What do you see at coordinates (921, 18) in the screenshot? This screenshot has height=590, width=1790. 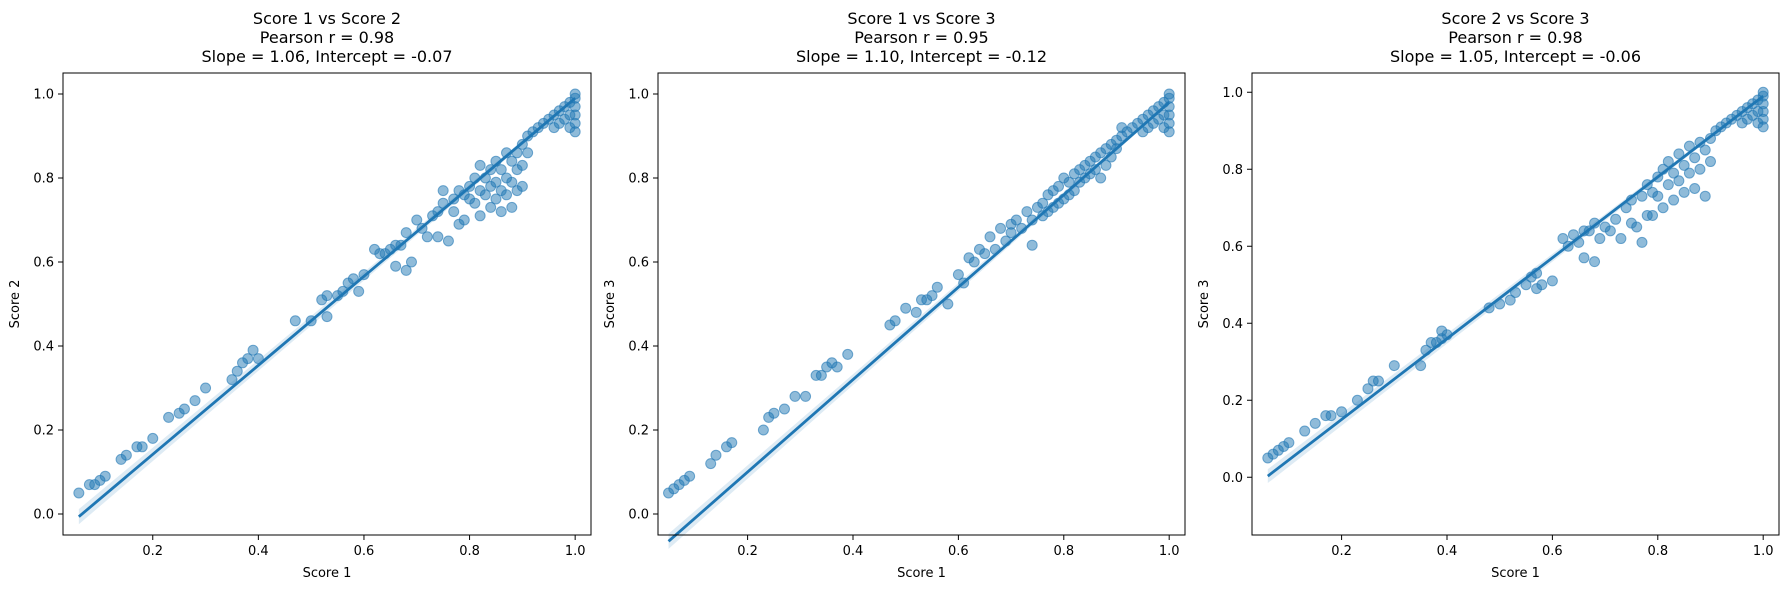 I see `chart-title-line: Score 1 vs Score 3` at bounding box center [921, 18].